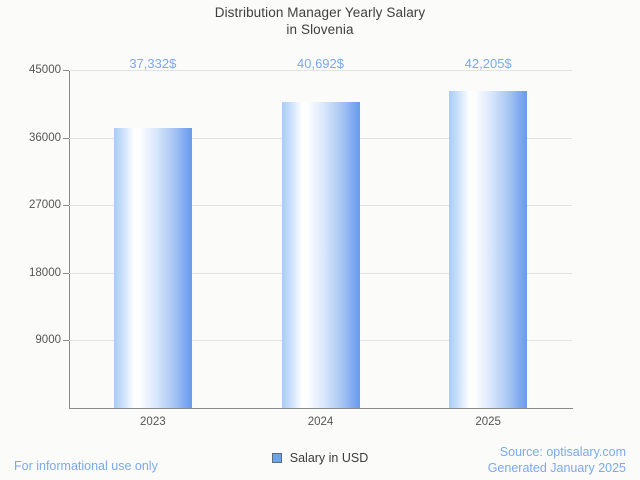  I want to click on generated-text: Generated January 2025, so click(556, 468).